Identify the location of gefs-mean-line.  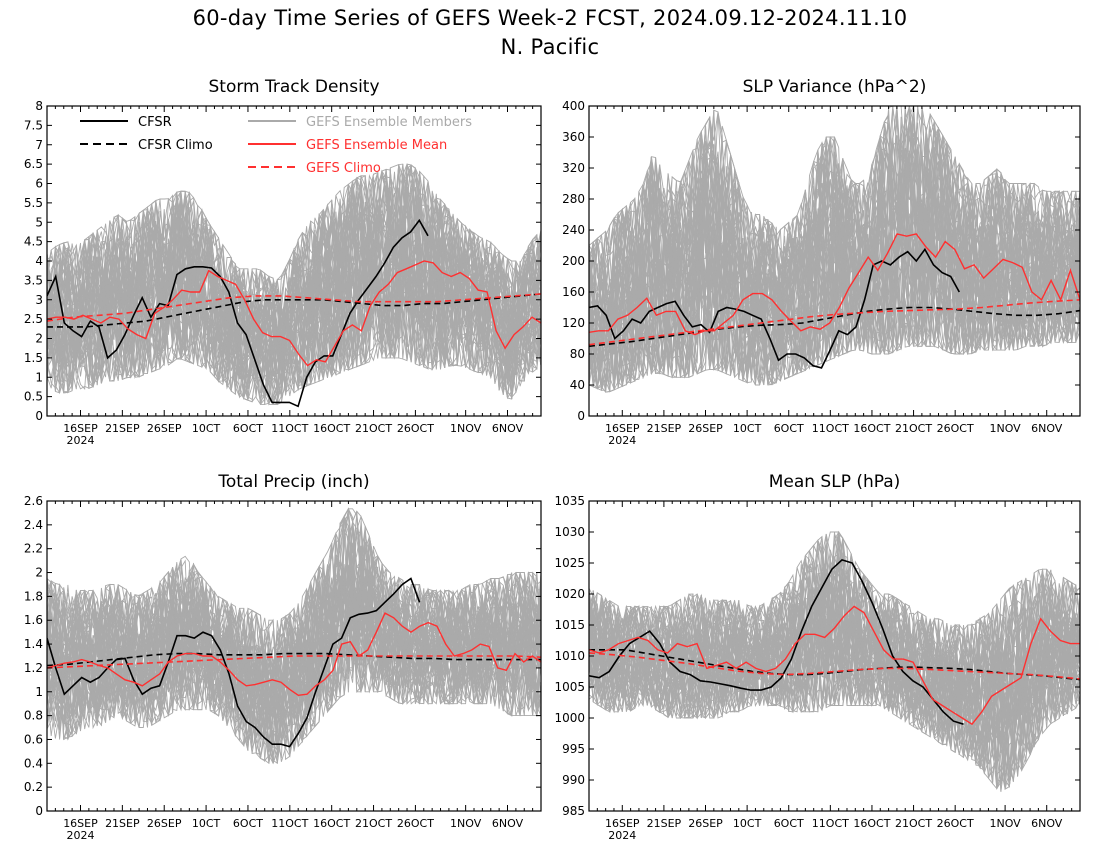
(294, 654).